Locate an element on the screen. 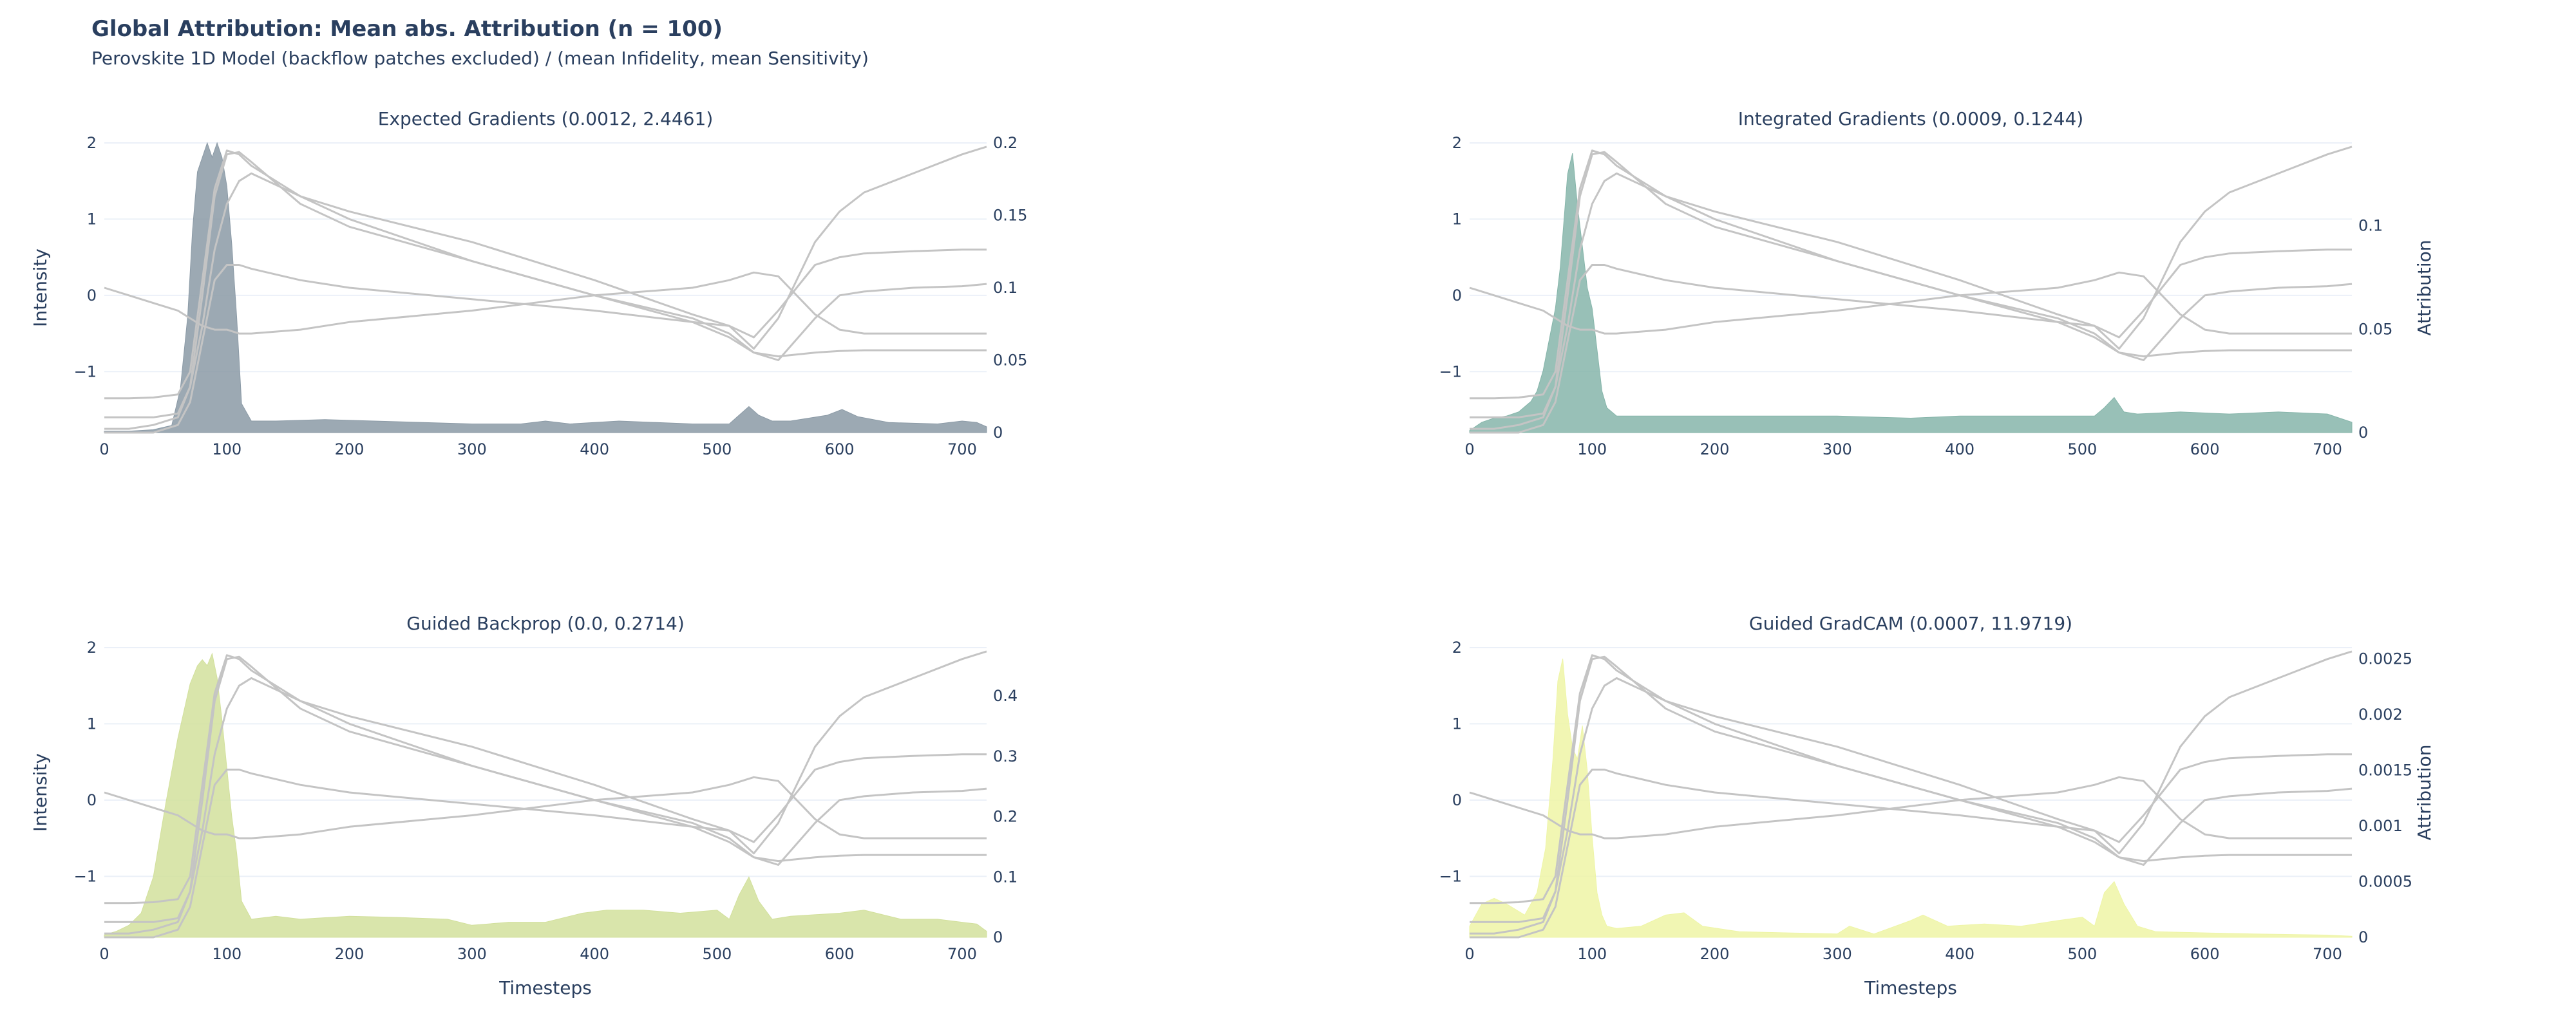  y2-tick-label: 0.0005 is located at coordinates (2385, 881).